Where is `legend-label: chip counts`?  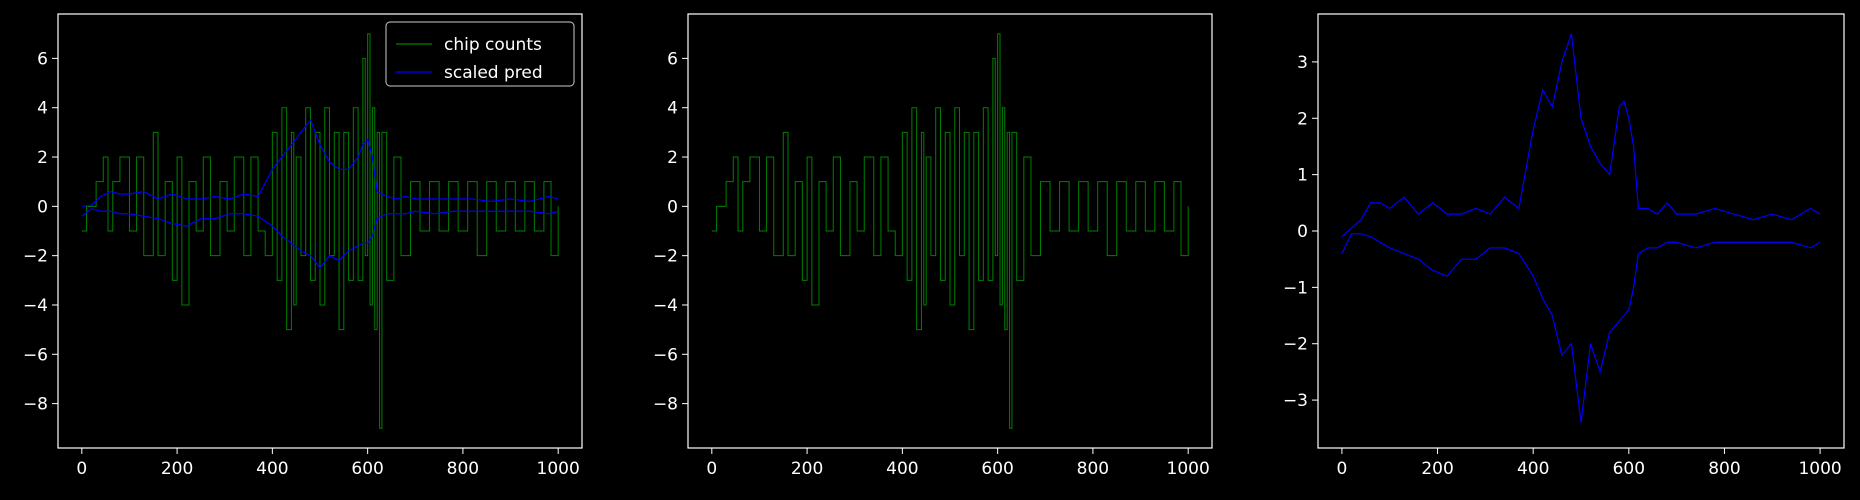
legend-label: chip counts is located at coordinates (493, 45).